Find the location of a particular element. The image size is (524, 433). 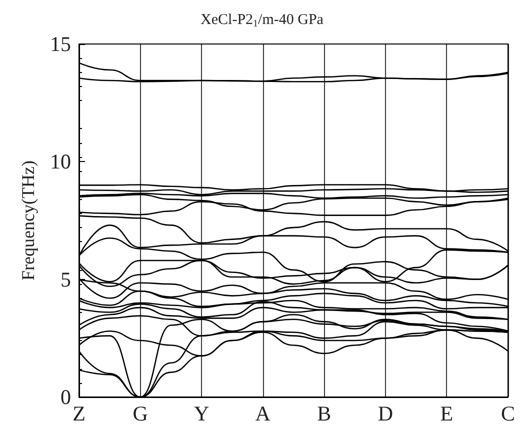

x-tick-label: G is located at coordinates (140, 414).